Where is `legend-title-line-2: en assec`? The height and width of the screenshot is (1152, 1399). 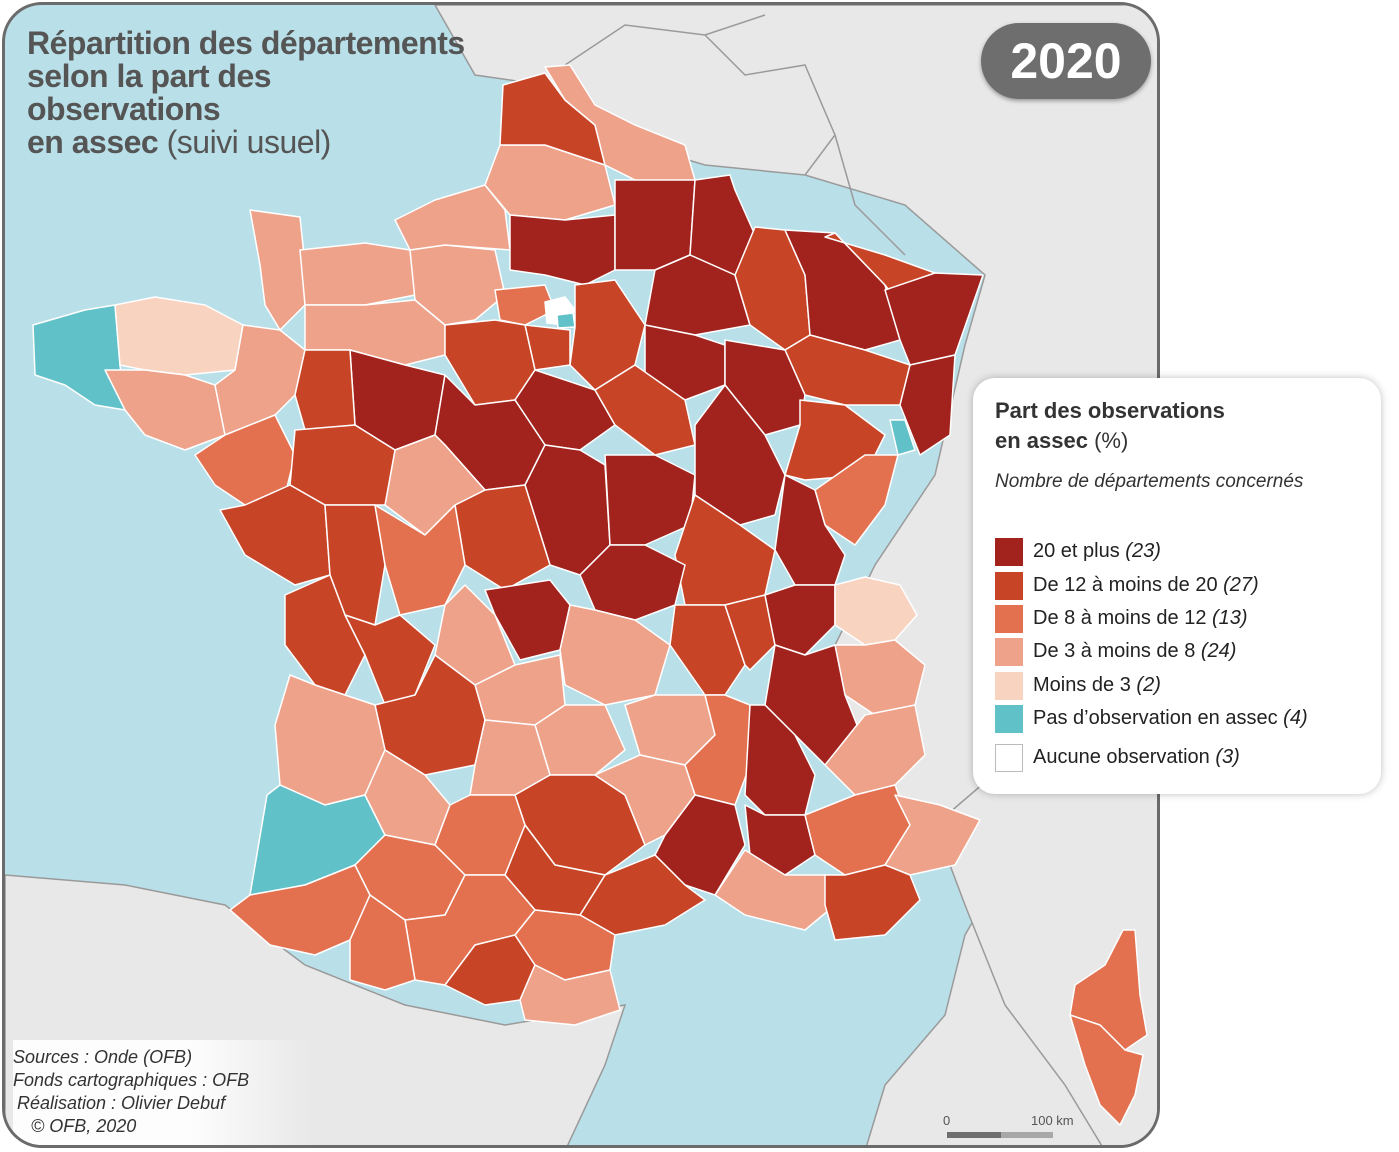
legend-title-line-2: en assec is located at coordinates (1041, 440).